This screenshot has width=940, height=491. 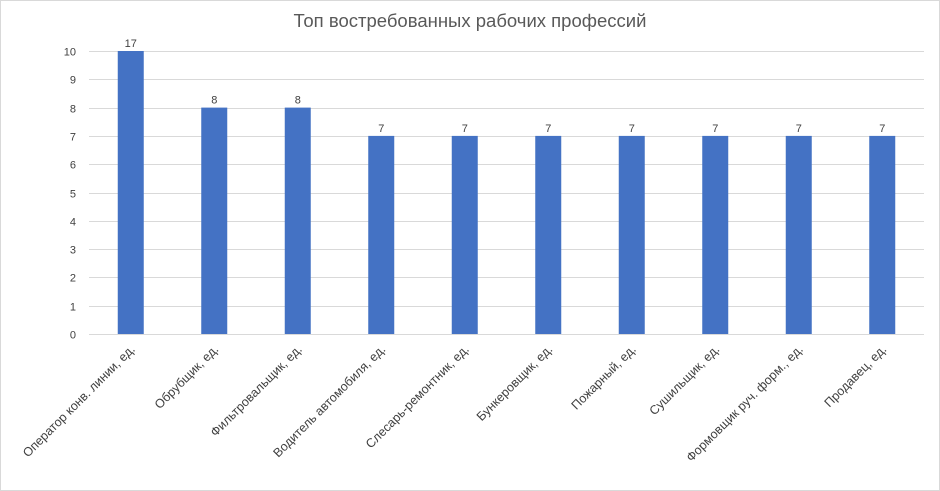 I want to click on y-tick-label: 3, so click(x=73, y=251).